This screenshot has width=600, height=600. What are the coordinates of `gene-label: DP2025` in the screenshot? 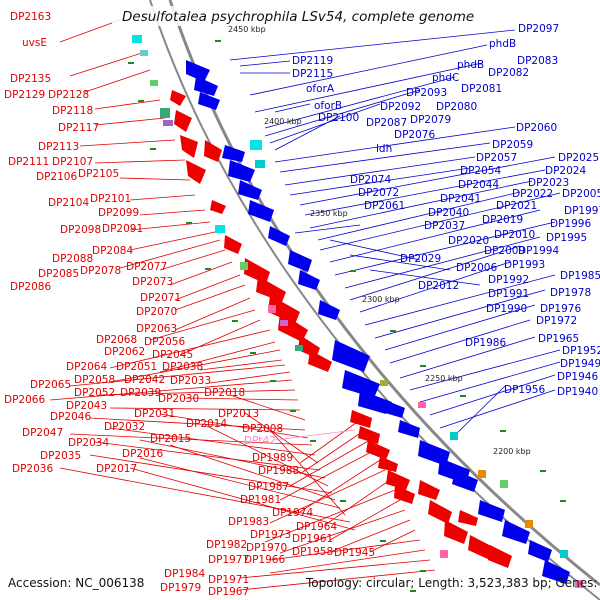 It's located at (578, 158).